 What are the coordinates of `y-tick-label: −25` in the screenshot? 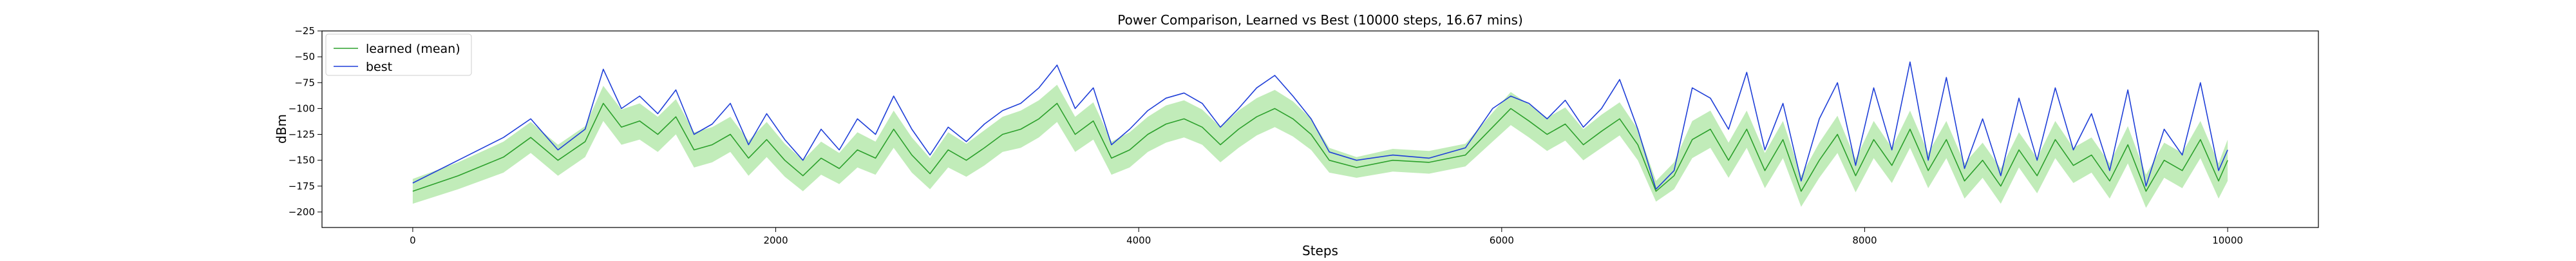 It's located at (304, 31).